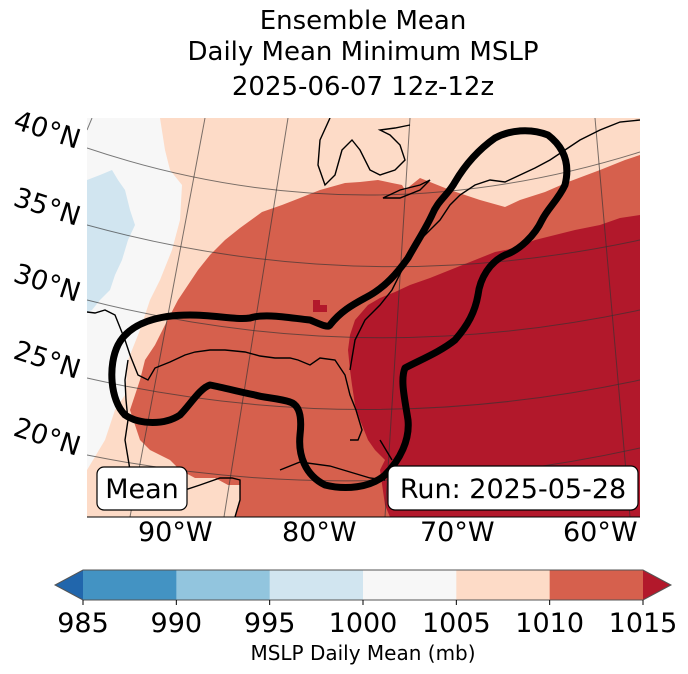 The height and width of the screenshot is (674, 688). What do you see at coordinates (600, 532) in the screenshot?
I see `lon-label-60: 60°W` at bounding box center [600, 532].